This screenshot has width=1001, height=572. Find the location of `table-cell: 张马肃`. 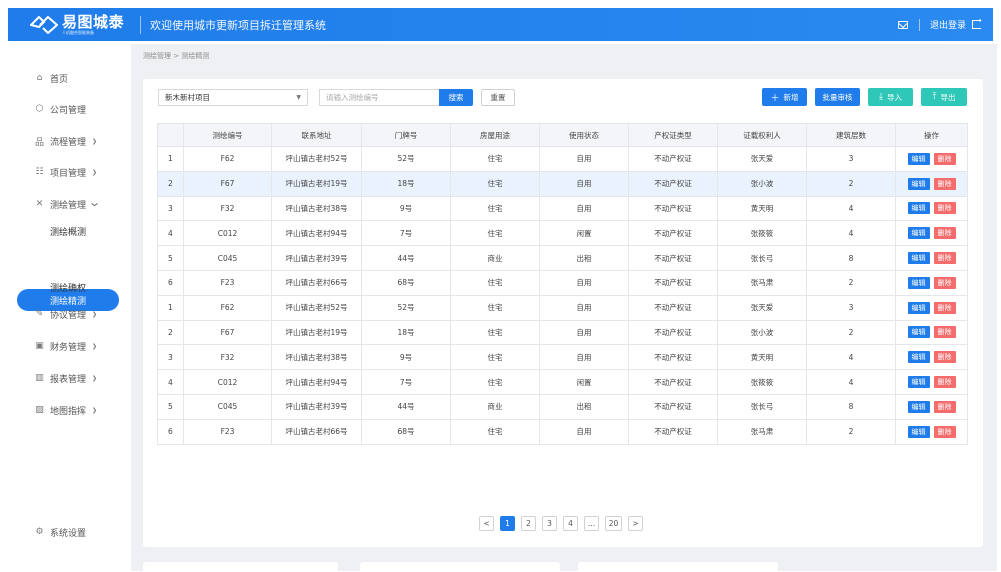

table-cell: 张马肃 is located at coordinates (762, 431).